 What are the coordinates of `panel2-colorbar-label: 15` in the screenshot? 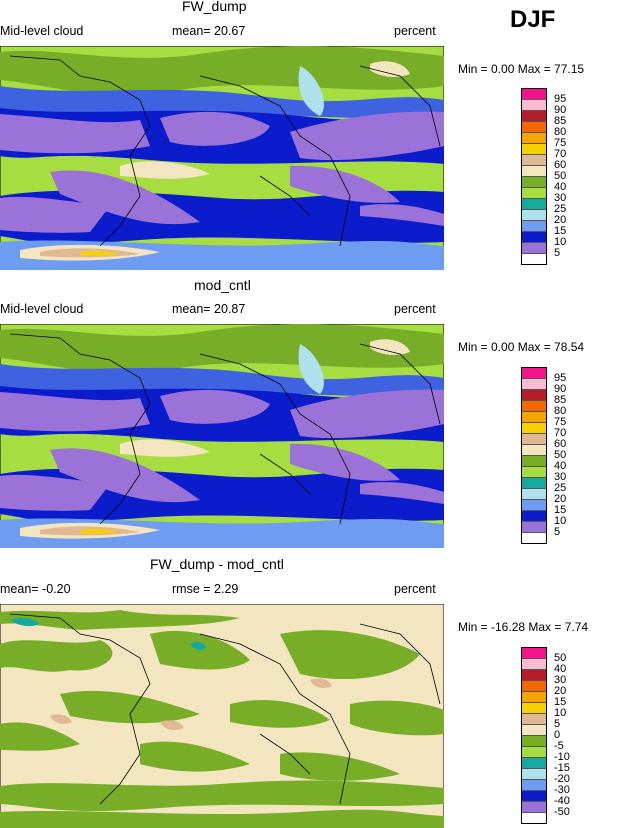 It's located at (560, 510).